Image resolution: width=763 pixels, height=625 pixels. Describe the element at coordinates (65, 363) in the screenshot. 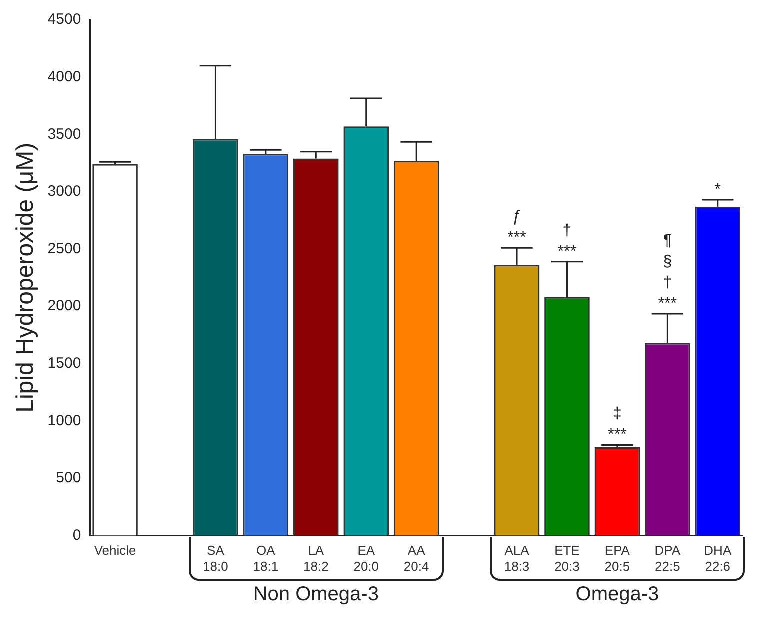

I see `y-tick-label: 1500` at that location.